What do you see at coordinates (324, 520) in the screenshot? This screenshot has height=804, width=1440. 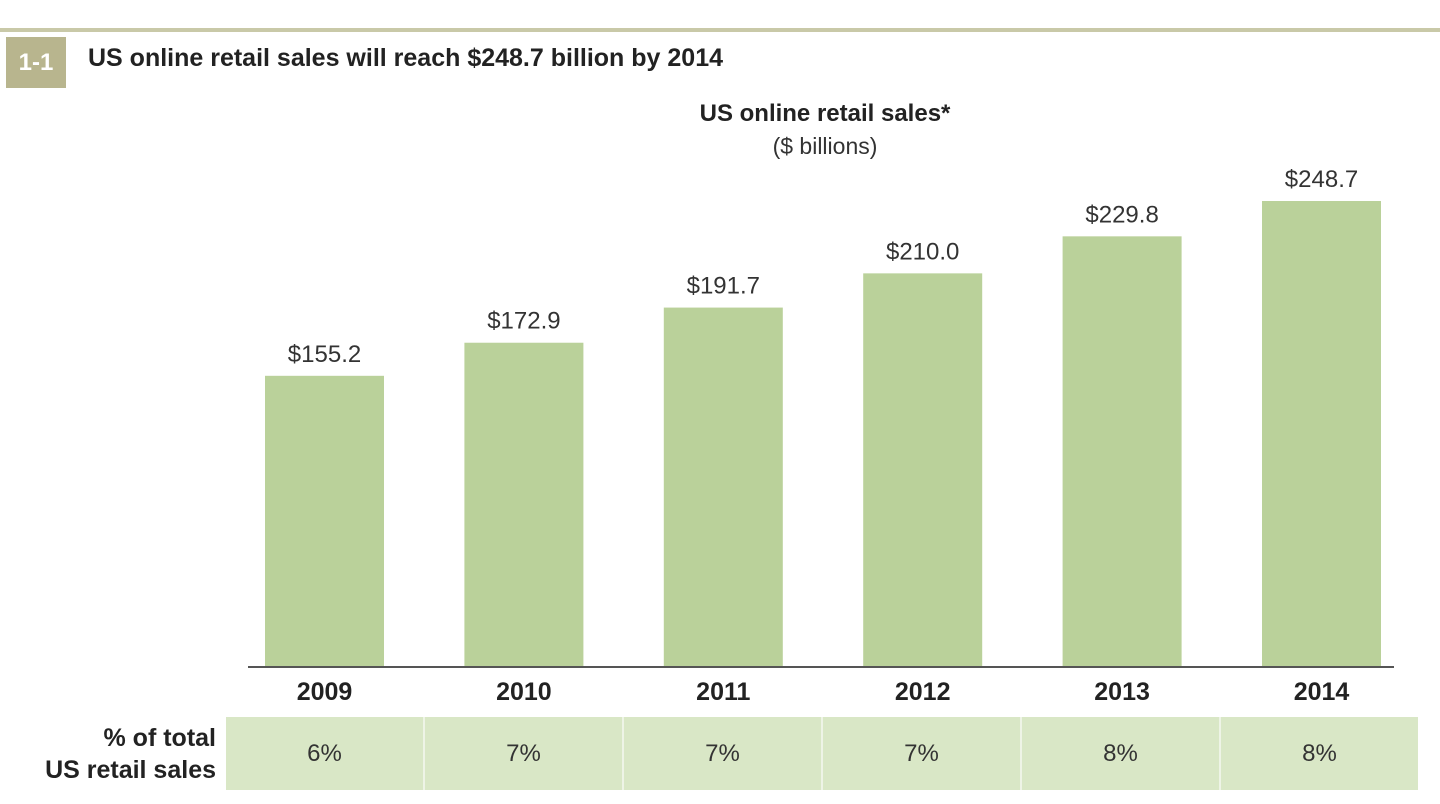 I see `bar-2009` at bounding box center [324, 520].